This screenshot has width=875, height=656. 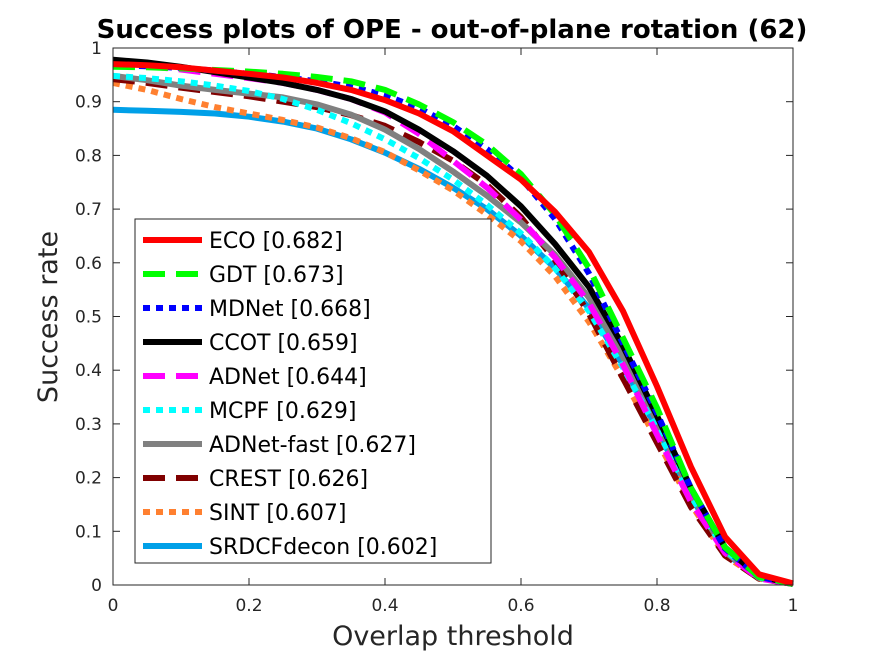 What do you see at coordinates (96, 49) in the screenshot?
I see `y-tick-label: 1` at bounding box center [96, 49].